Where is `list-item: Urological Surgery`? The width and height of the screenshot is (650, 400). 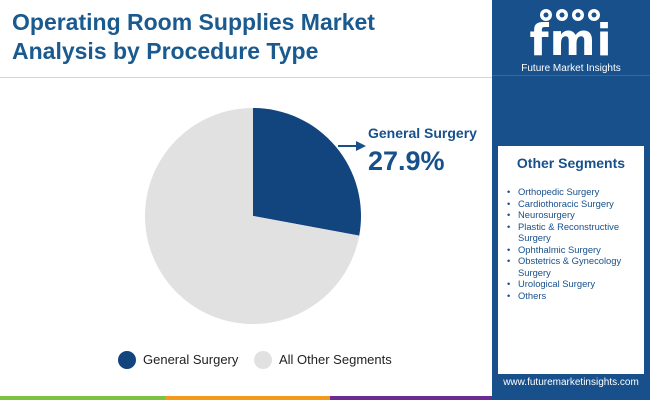
list-item: Urological Surgery is located at coordinates (573, 284).